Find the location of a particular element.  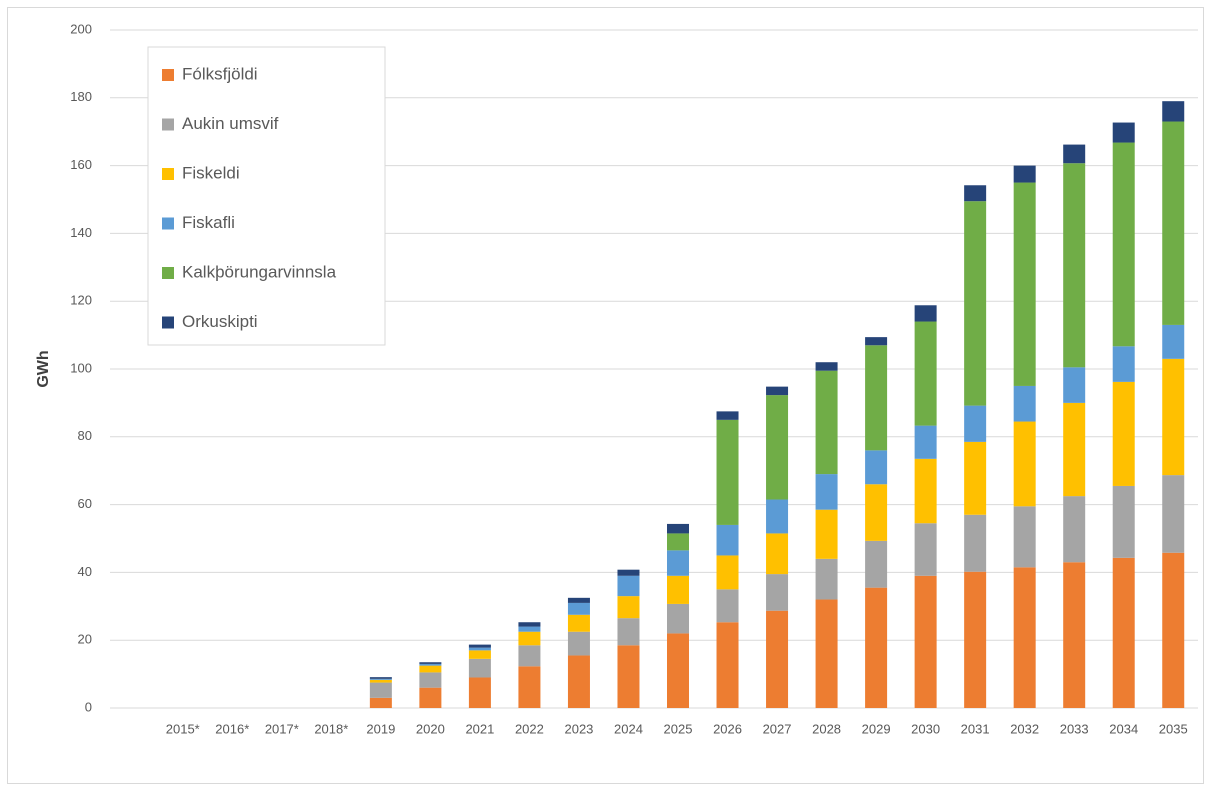

y-axis-label: GWh is located at coordinates (43, 368).